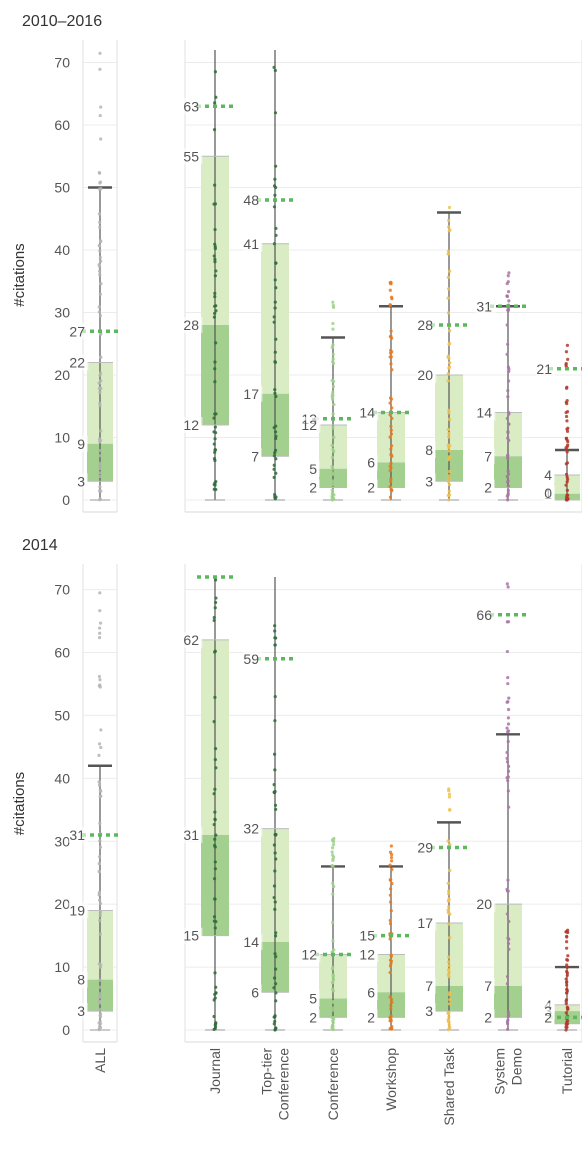  Describe the element at coordinates (62, 21) in the screenshot. I see `panel-title: 2010–2016` at that location.